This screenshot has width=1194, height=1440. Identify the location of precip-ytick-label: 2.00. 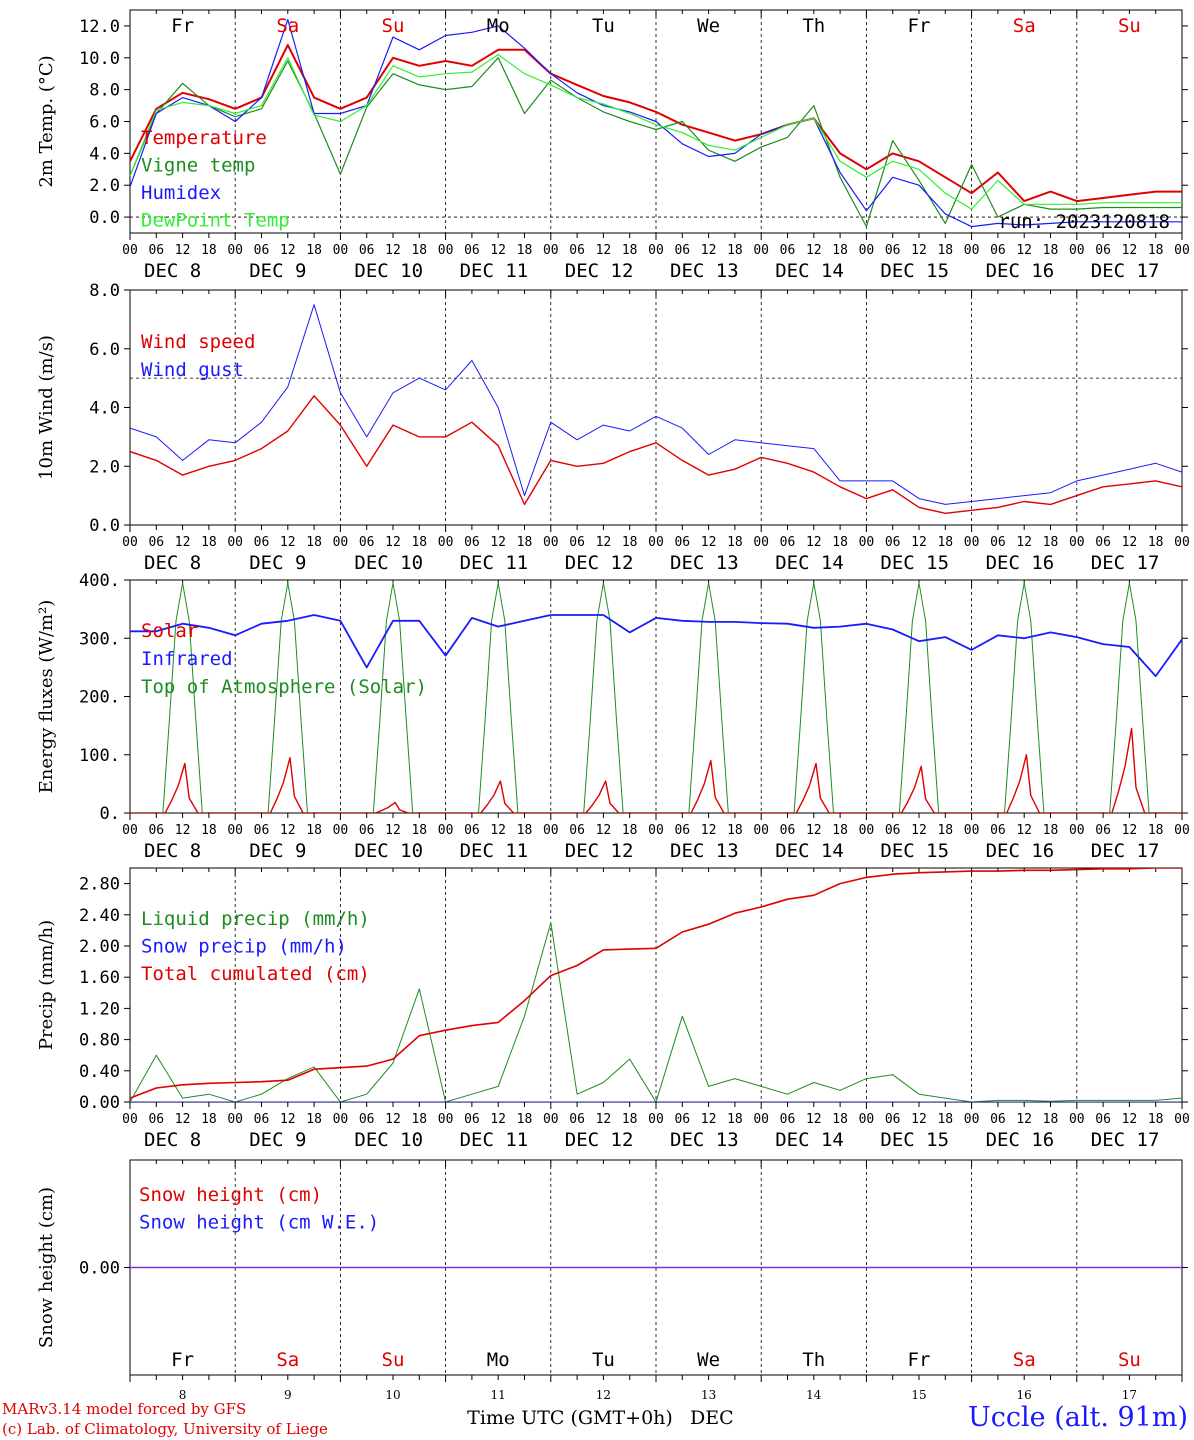
(99, 947).